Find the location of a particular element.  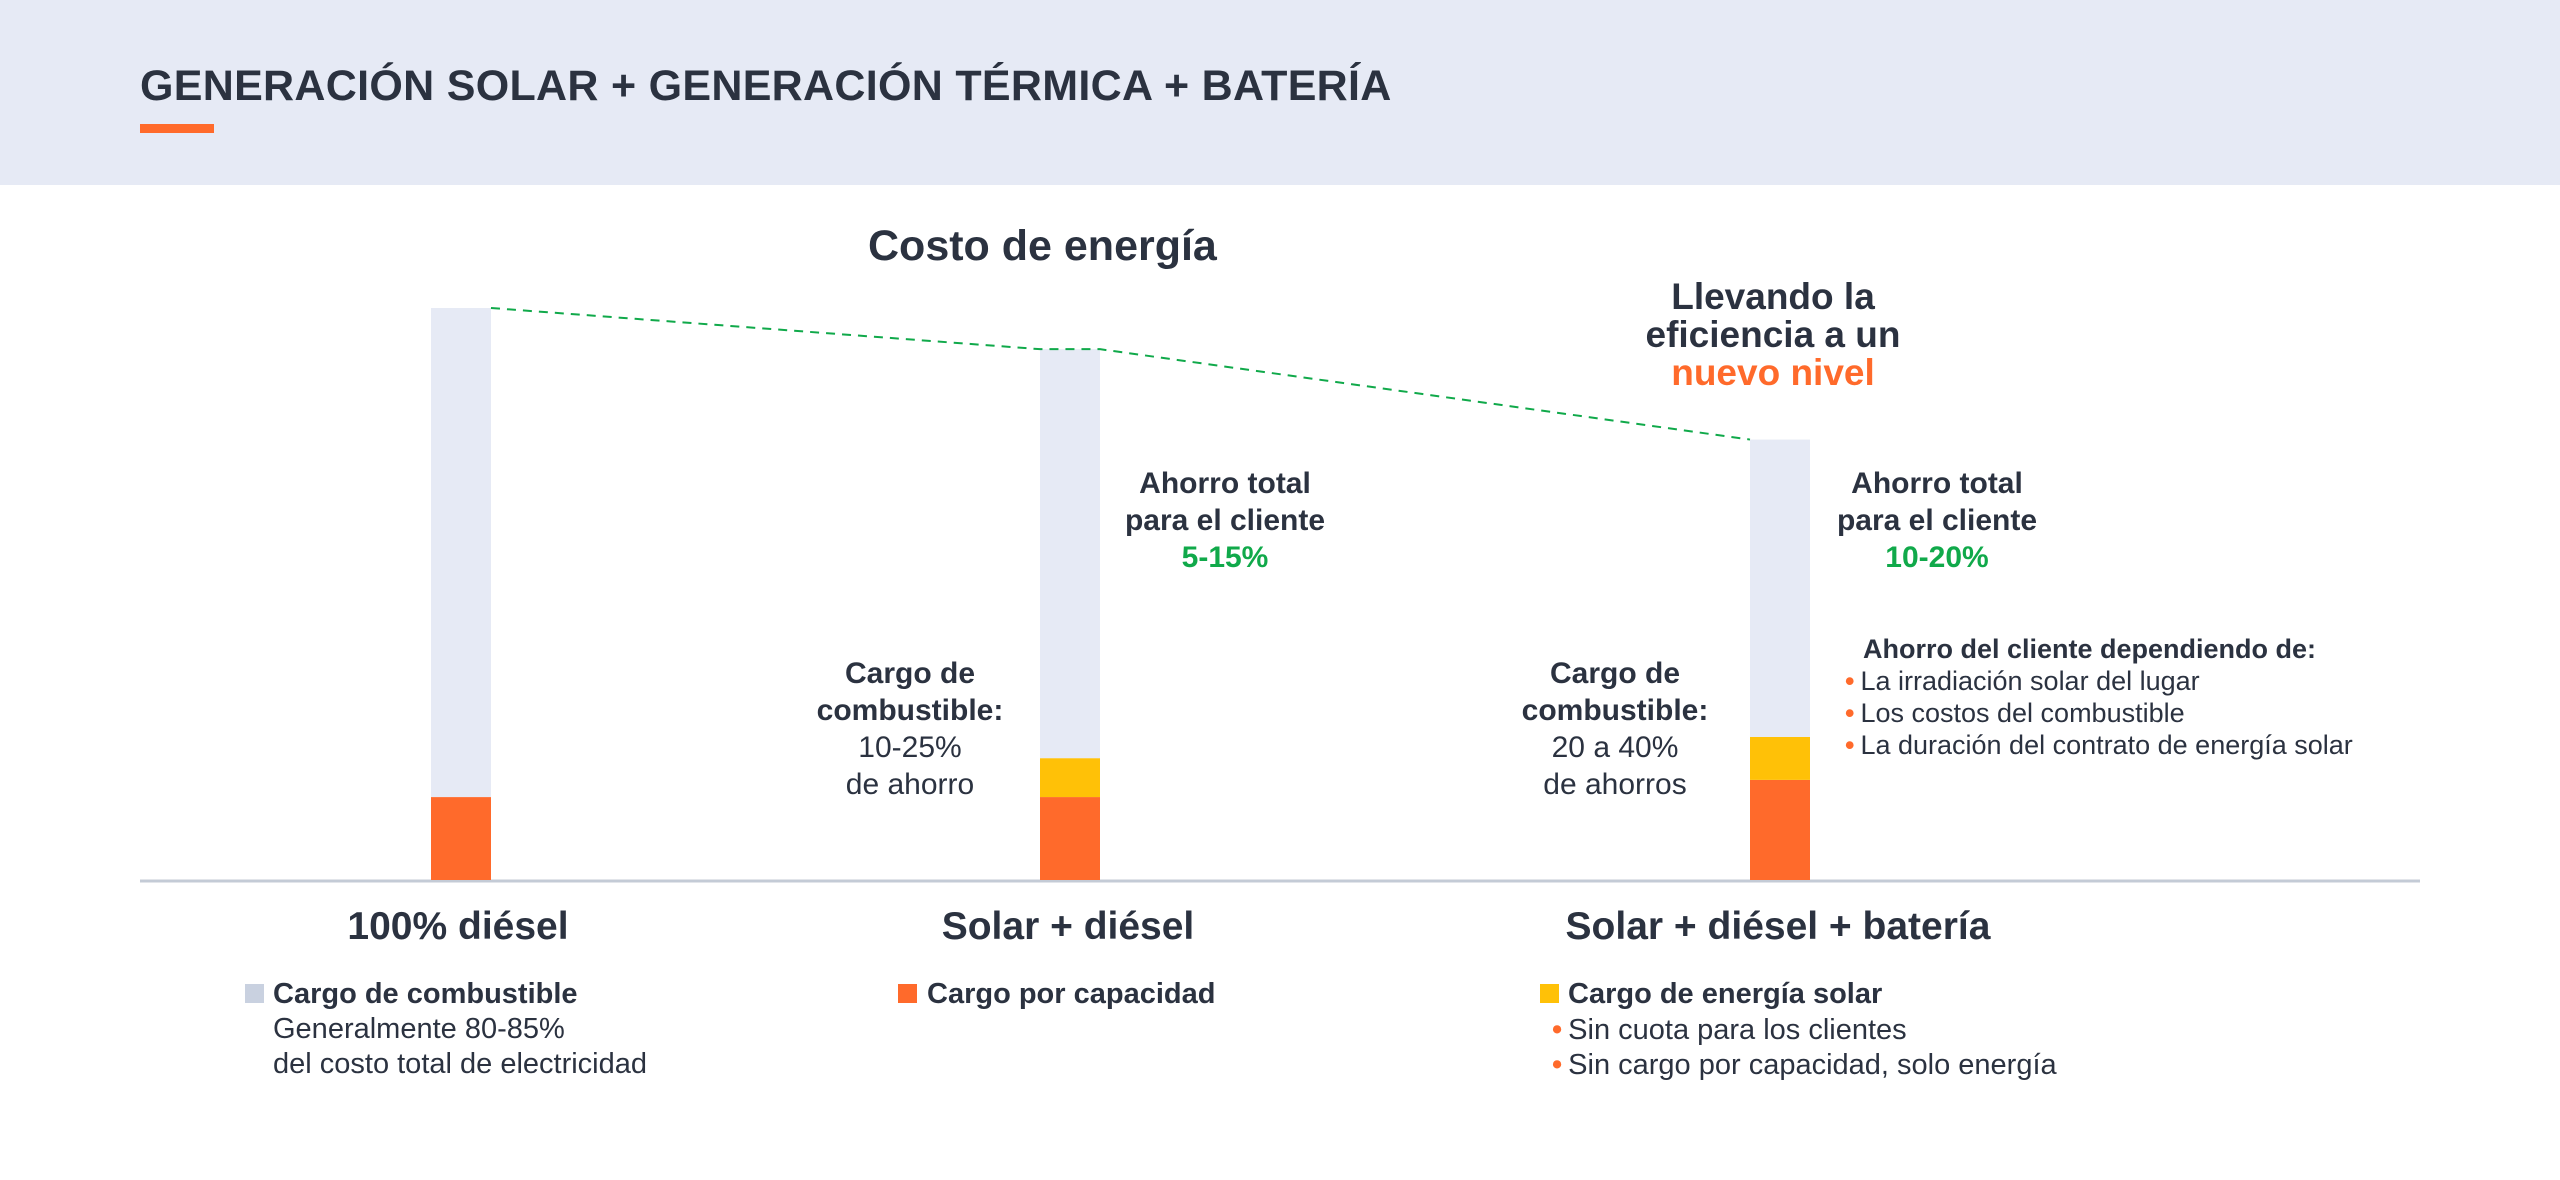

legend-note: Sin cuota para los clientes is located at coordinates (1804, 1030).